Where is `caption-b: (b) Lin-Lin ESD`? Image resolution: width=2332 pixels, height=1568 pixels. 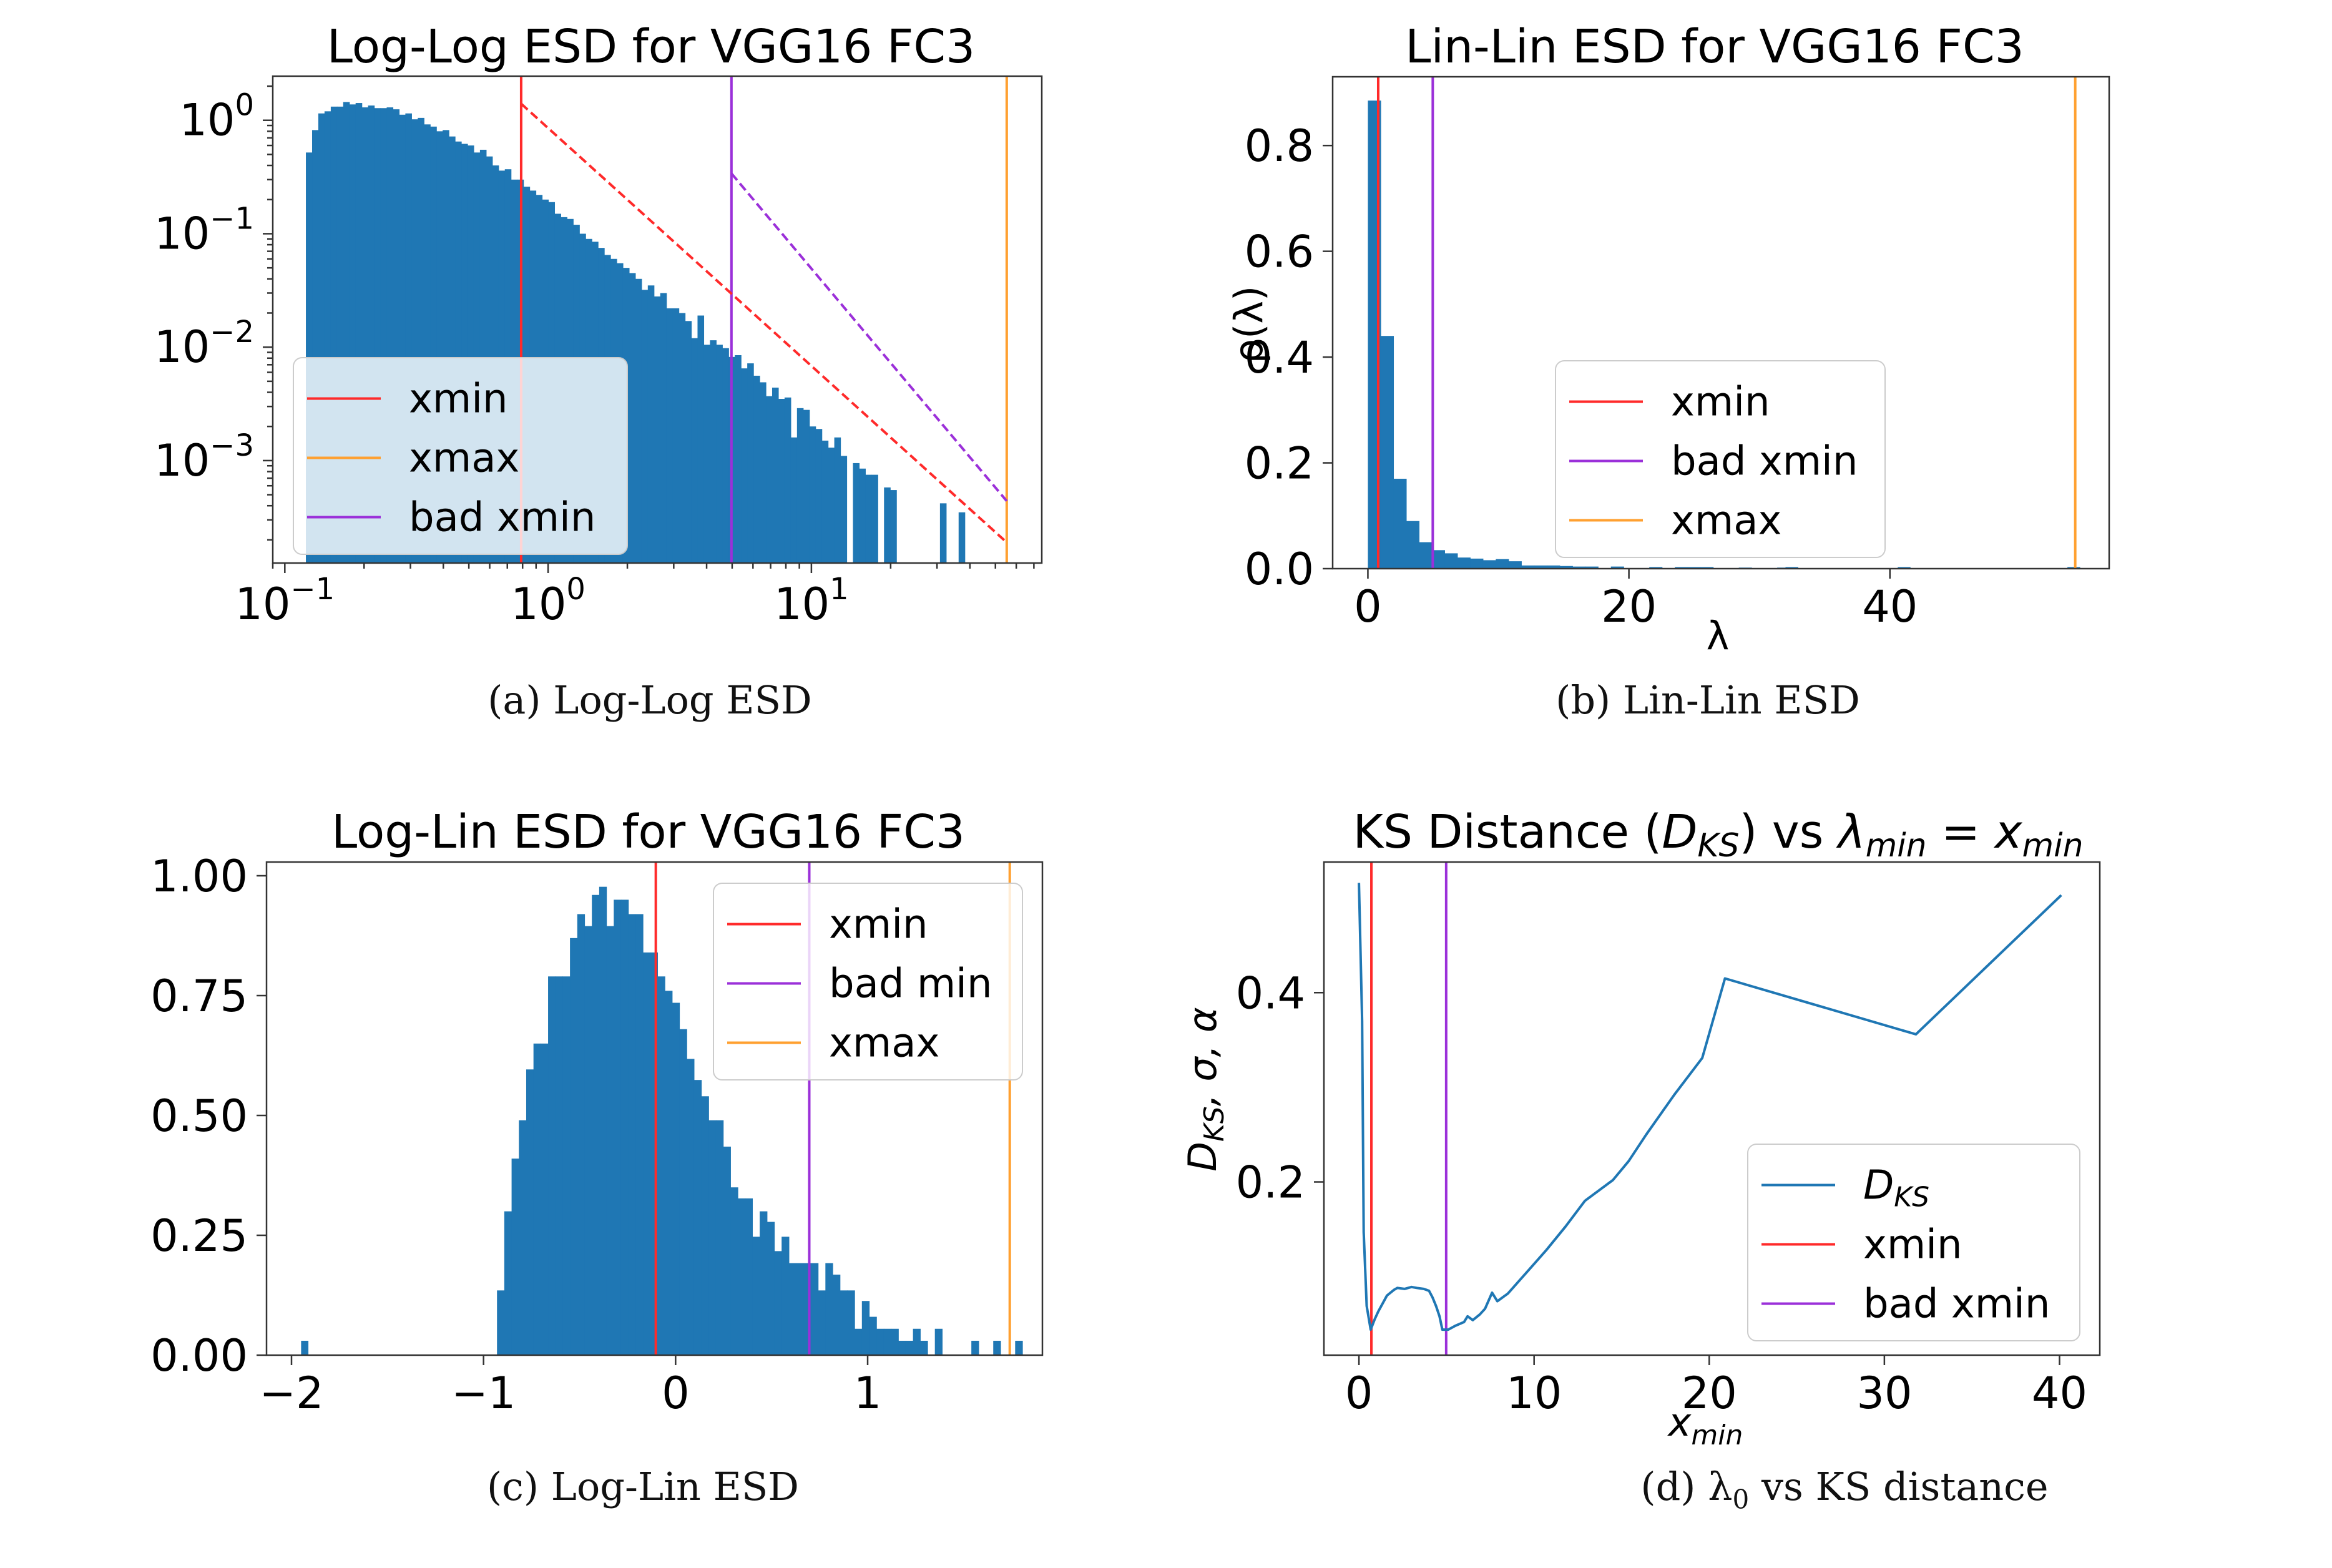
caption-b: (b) Lin-Lin ESD is located at coordinates (1707, 700).